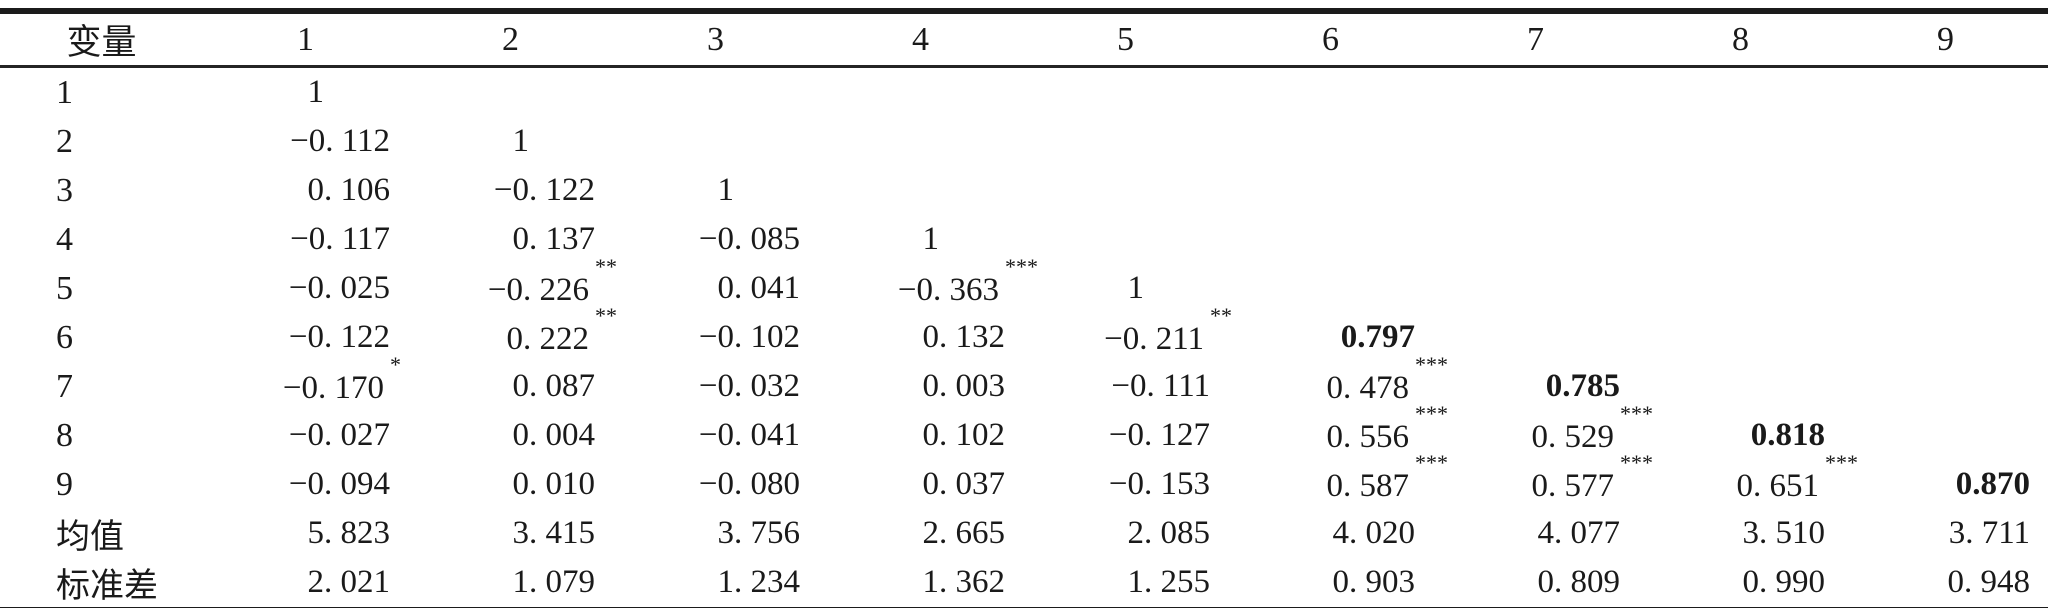 This screenshot has height=608, width=2048. Describe the element at coordinates (964, 582) in the screenshot. I see `correlation-value: 1. 362` at that location.